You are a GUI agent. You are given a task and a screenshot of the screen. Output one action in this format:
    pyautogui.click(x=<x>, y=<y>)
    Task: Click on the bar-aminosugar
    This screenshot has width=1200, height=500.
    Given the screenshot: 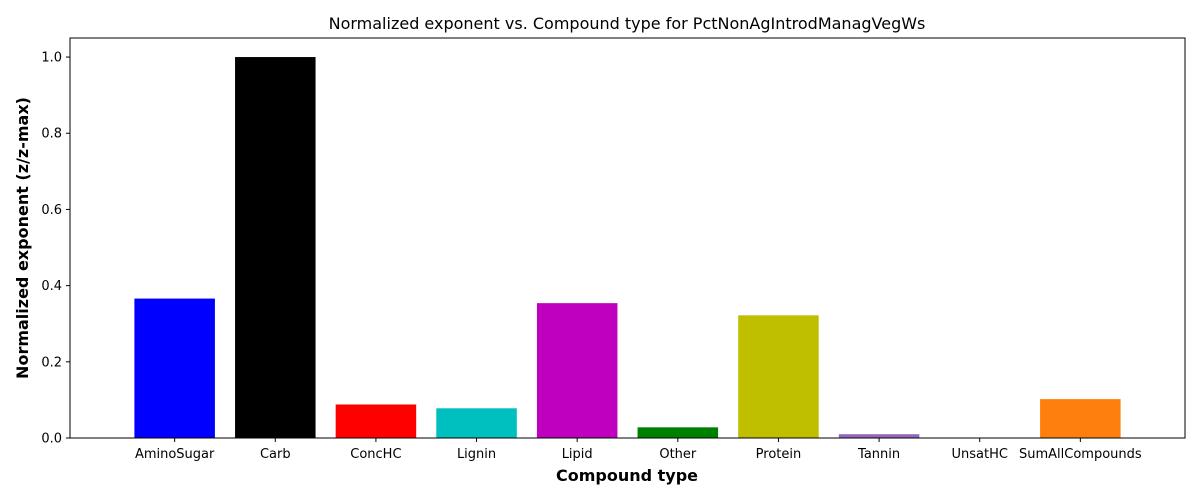 What is the action you would take?
    pyautogui.click(x=174, y=368)
    